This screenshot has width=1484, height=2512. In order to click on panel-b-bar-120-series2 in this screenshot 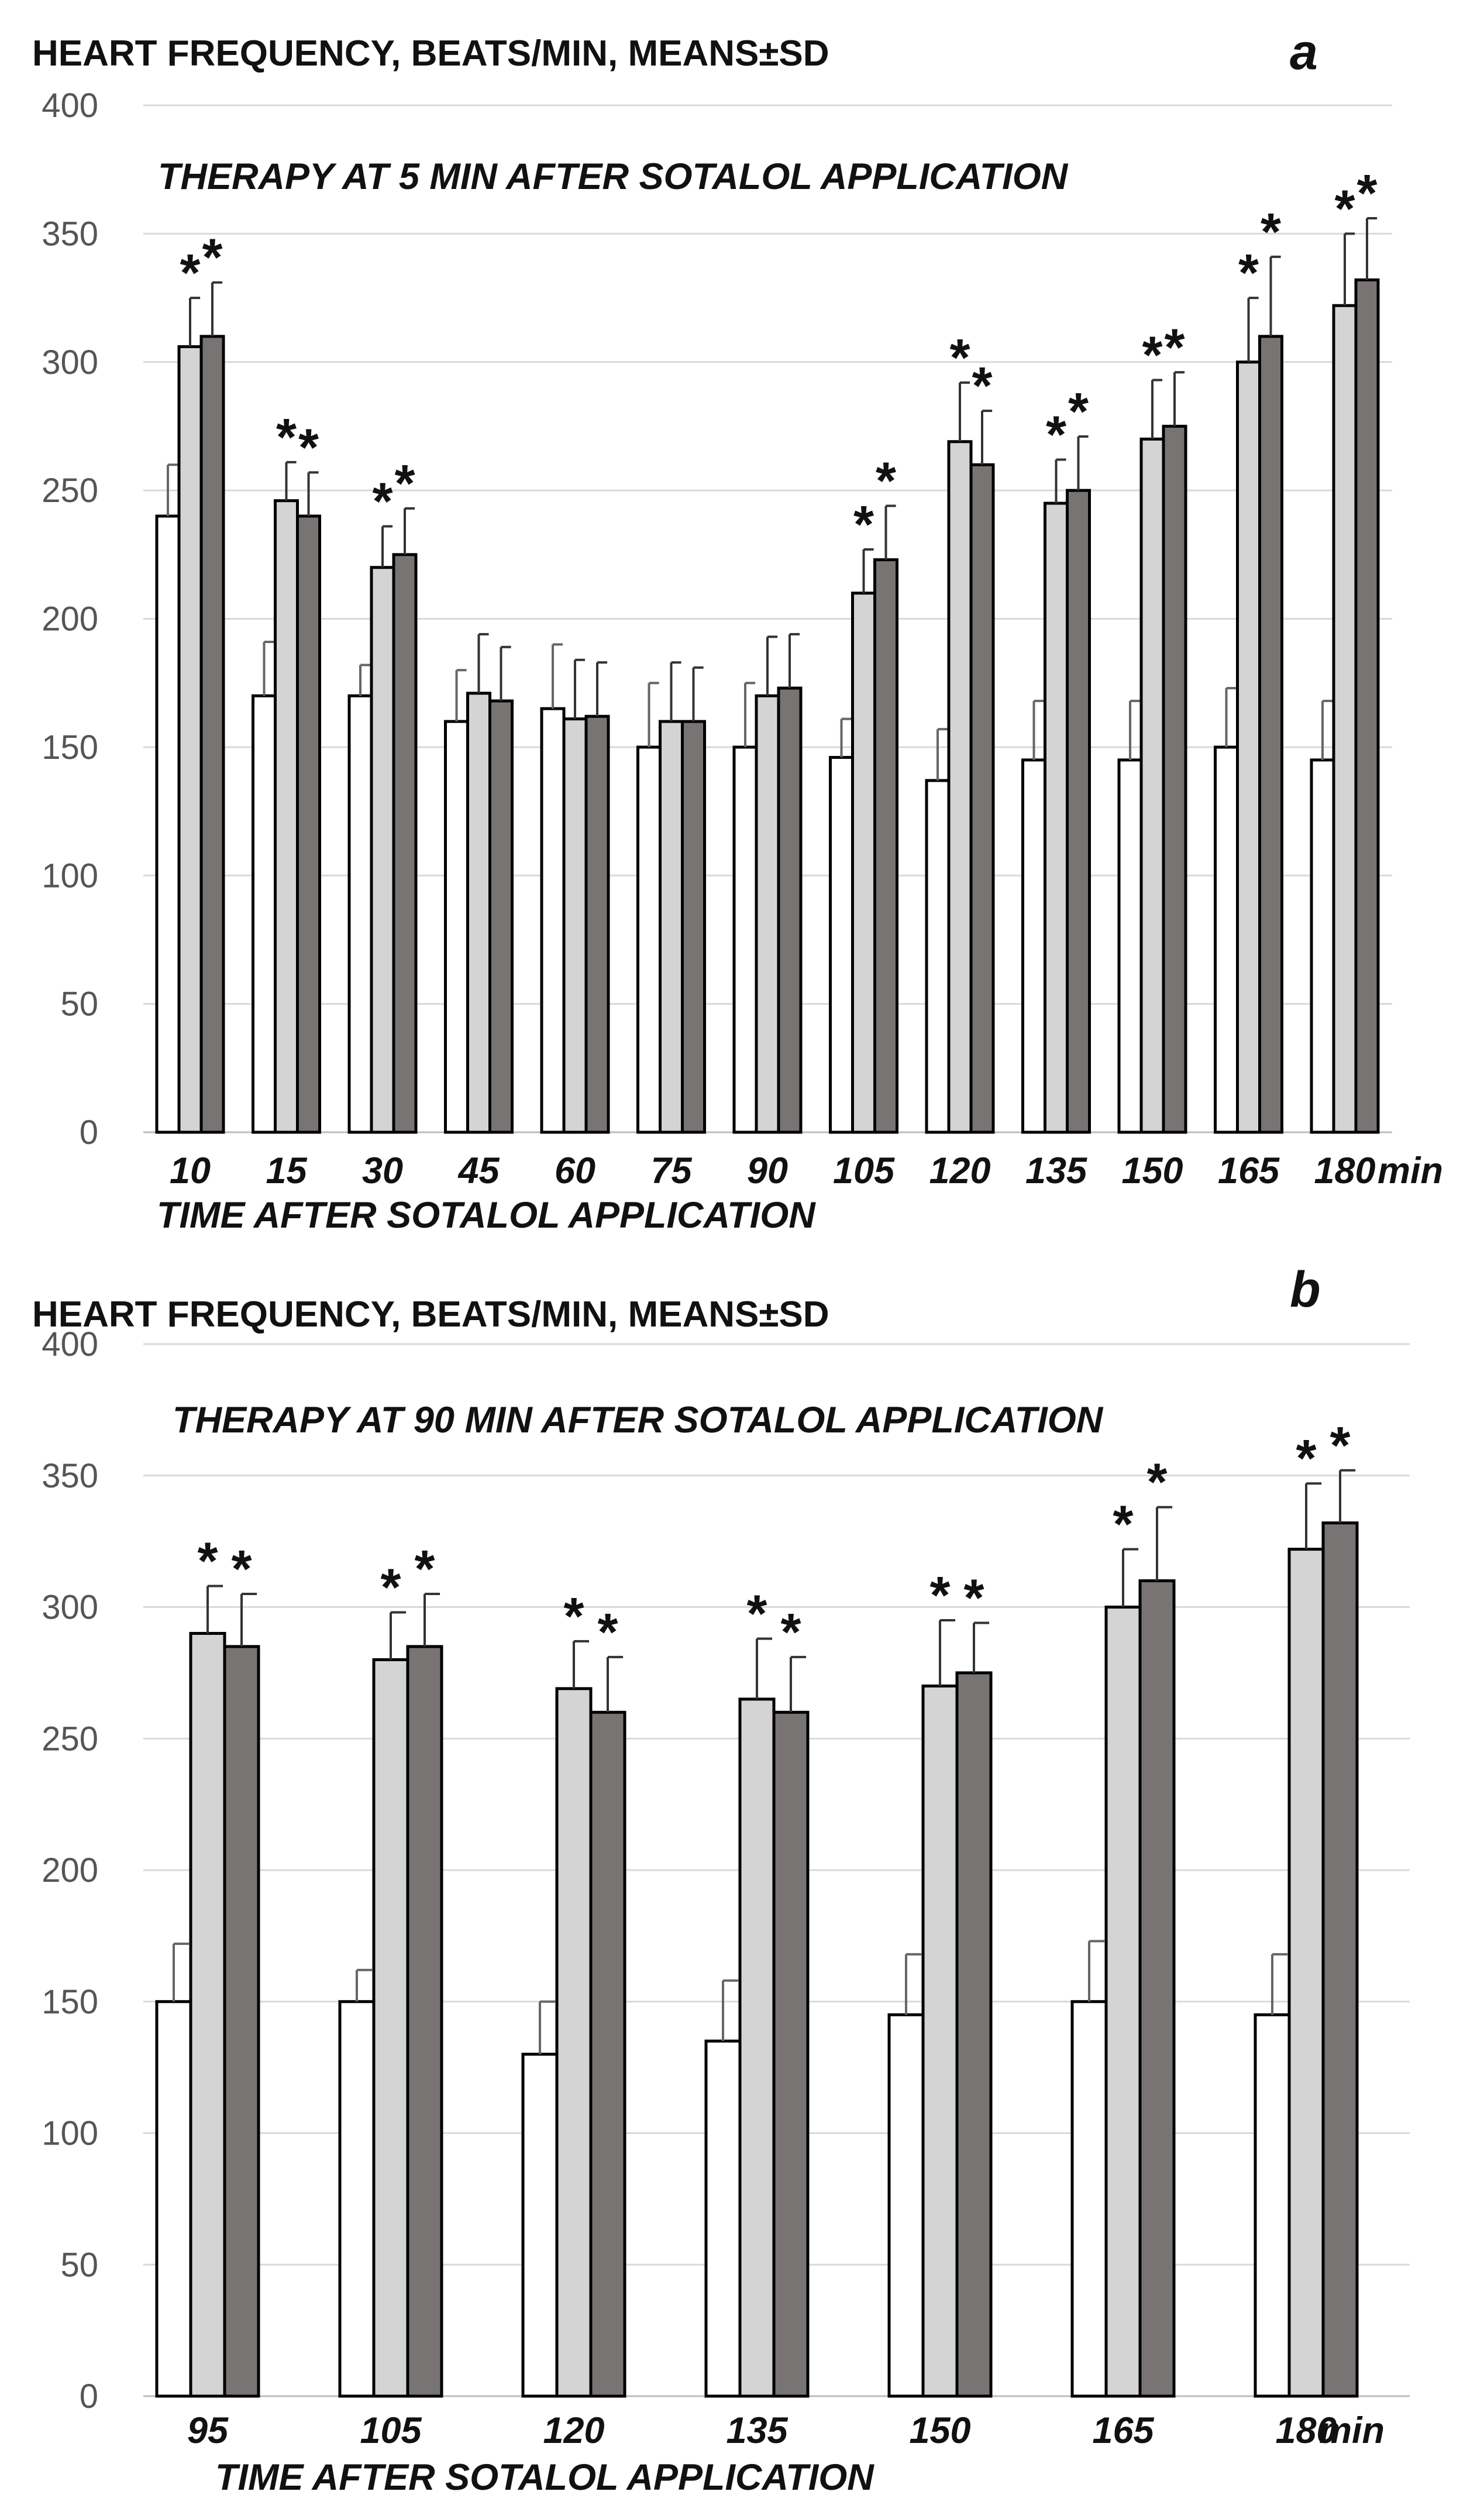, I will do `click(574, 2042)`.